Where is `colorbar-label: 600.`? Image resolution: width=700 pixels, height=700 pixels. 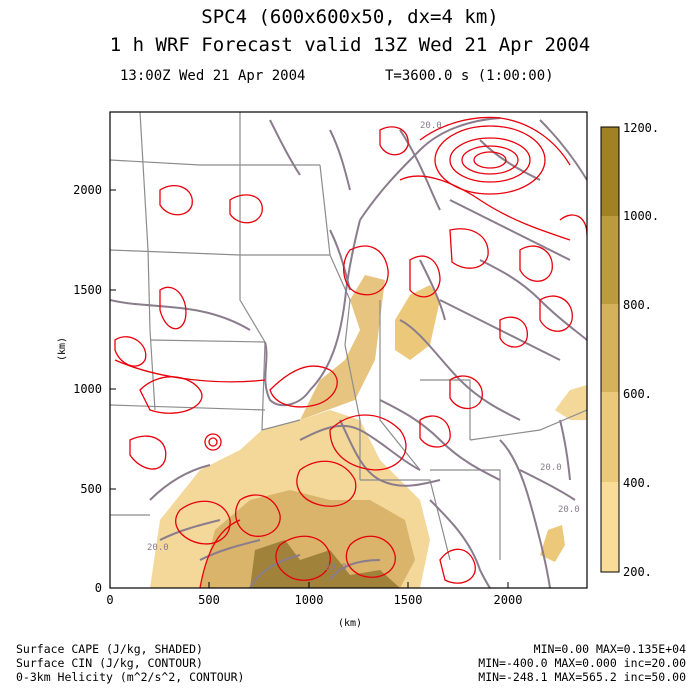
colorbar-label: 600. is located at coordinates (637, 394).